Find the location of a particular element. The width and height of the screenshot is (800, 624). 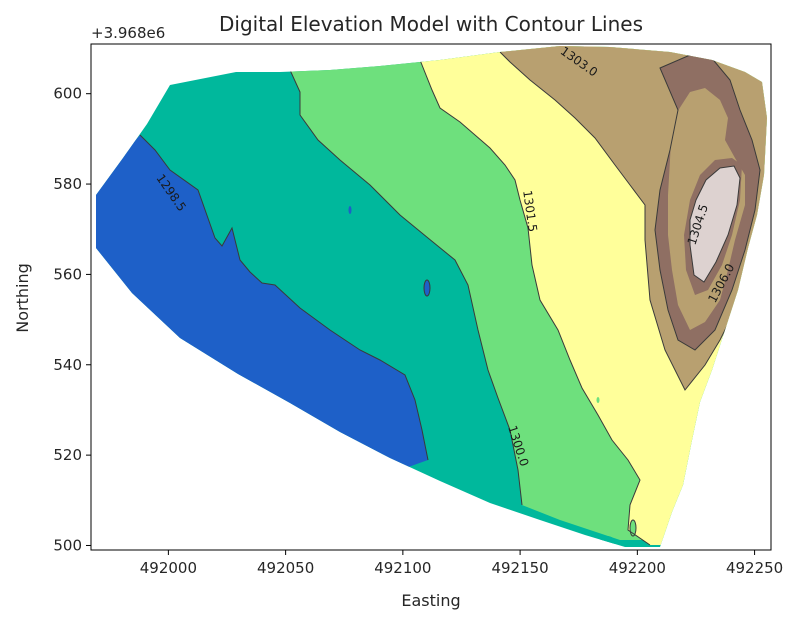

y-offset-text: +3.968e6 is located at coordinates (128, 33).